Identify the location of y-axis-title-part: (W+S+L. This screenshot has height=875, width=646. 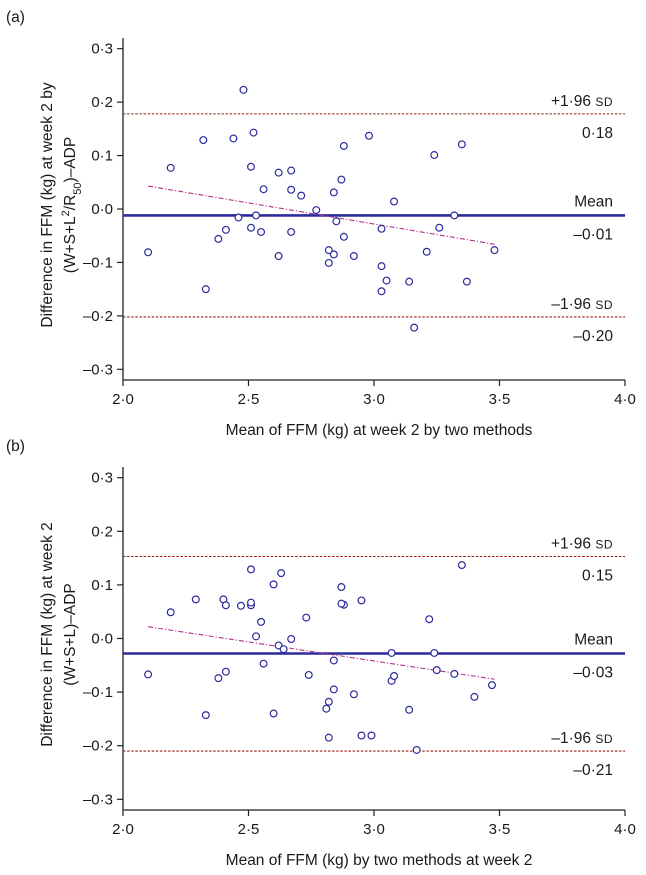
(70, 244).